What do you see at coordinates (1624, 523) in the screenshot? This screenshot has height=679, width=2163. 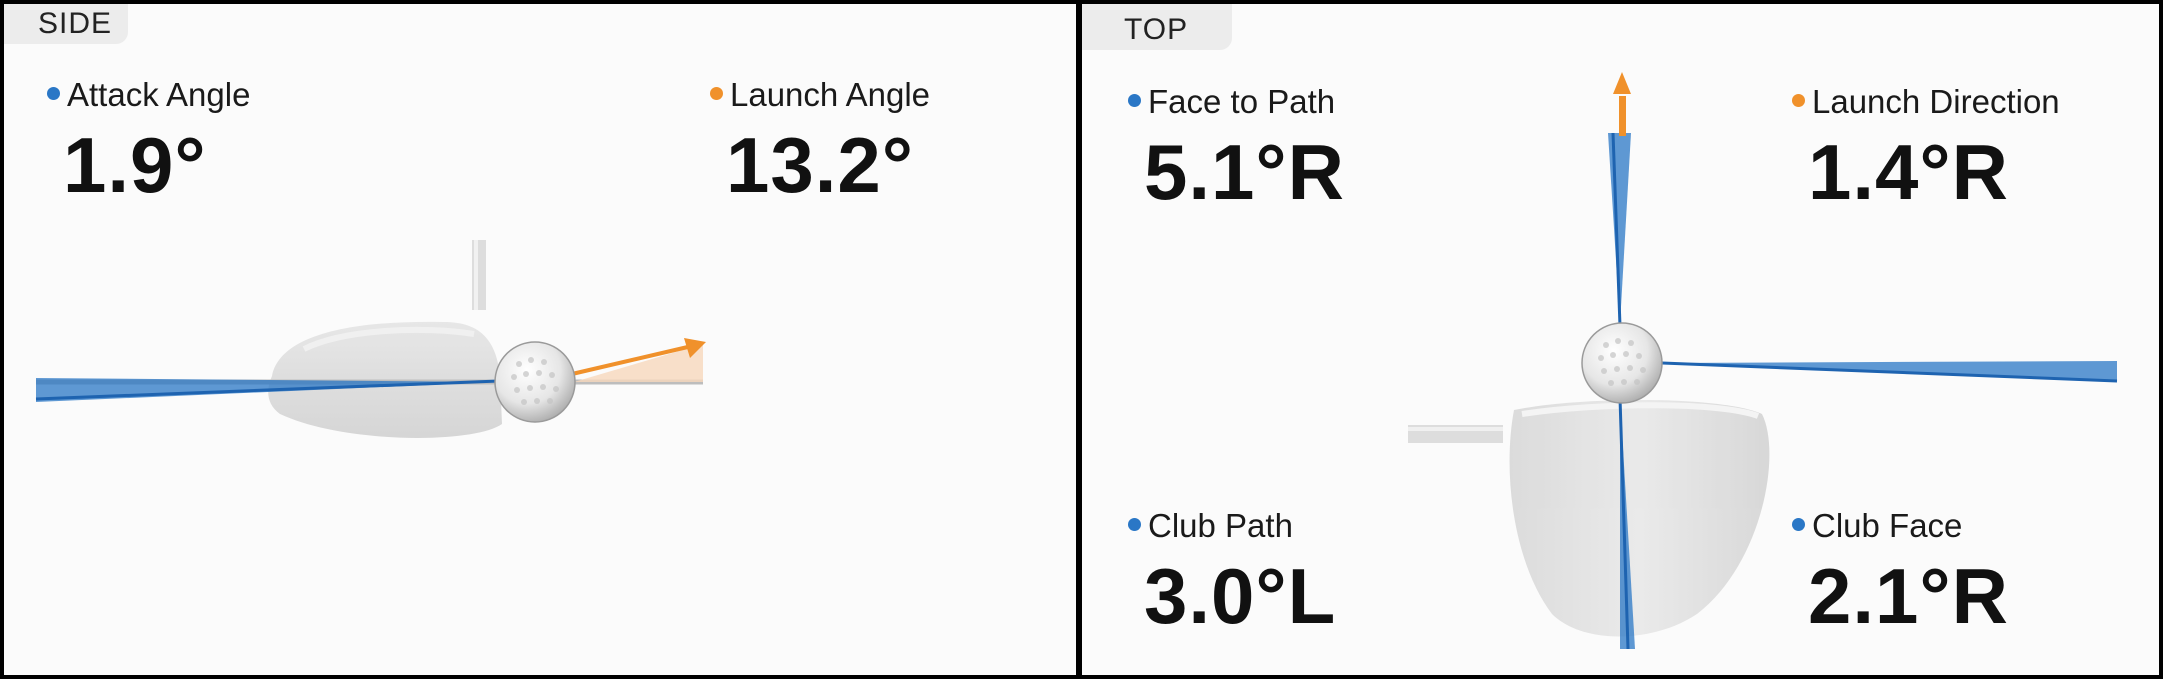 I see `club-face-line` at bounding box center [1624, 523].